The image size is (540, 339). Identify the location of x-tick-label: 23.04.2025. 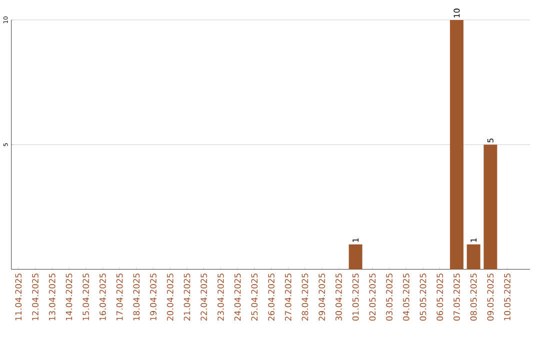
(221, 297).